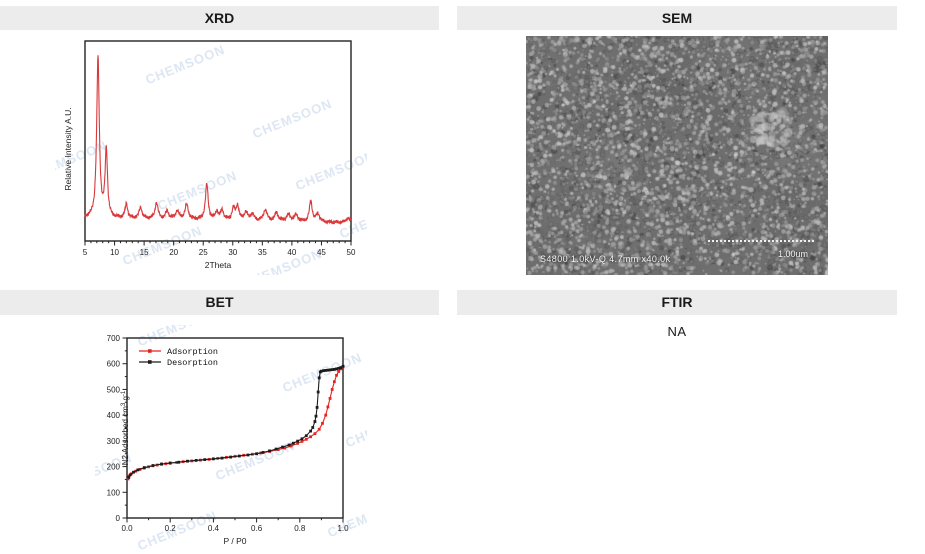 The width and height of the screenshot is (925, 554). I want to click on svg-text: Relative Intensity A.U., so click(68, 148).